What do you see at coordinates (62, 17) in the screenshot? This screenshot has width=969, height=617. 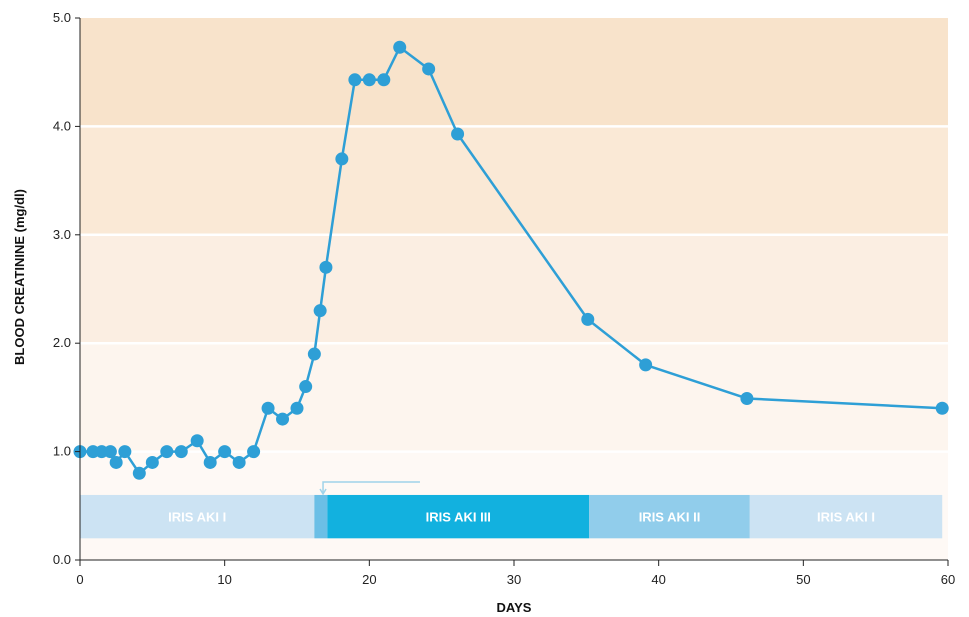 I see `y-tick-label: 5.0` at bounding box center [62, 17].